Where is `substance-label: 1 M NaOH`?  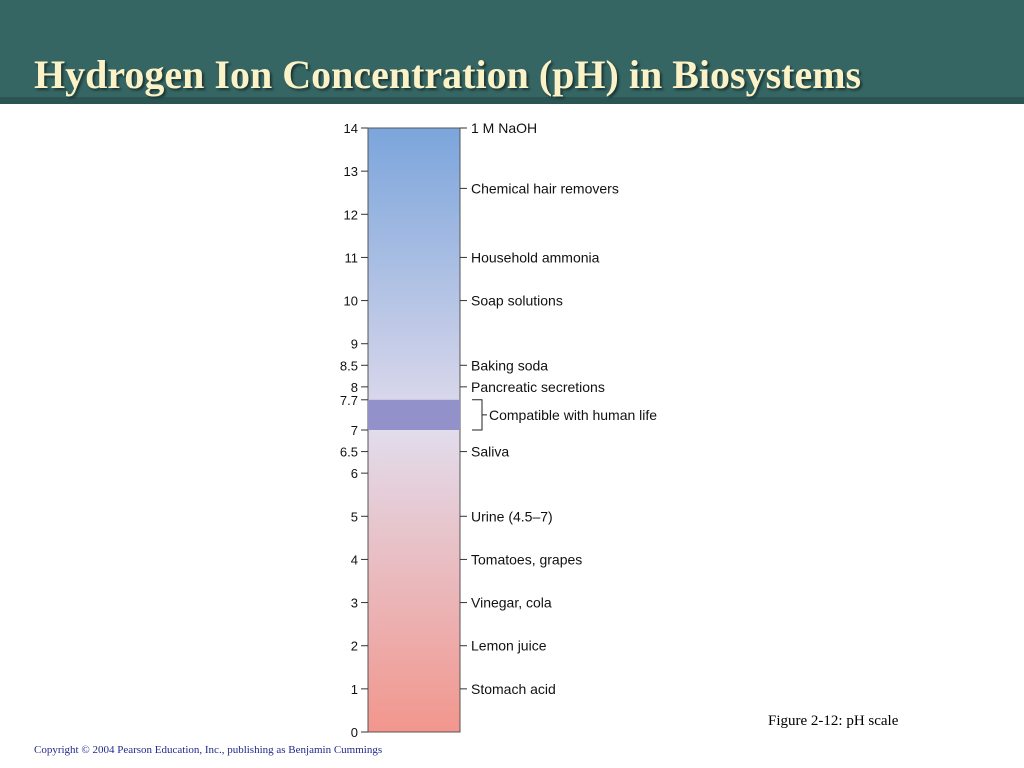 substance-label: 1 M NaOH is located at coordinates (504, 128).